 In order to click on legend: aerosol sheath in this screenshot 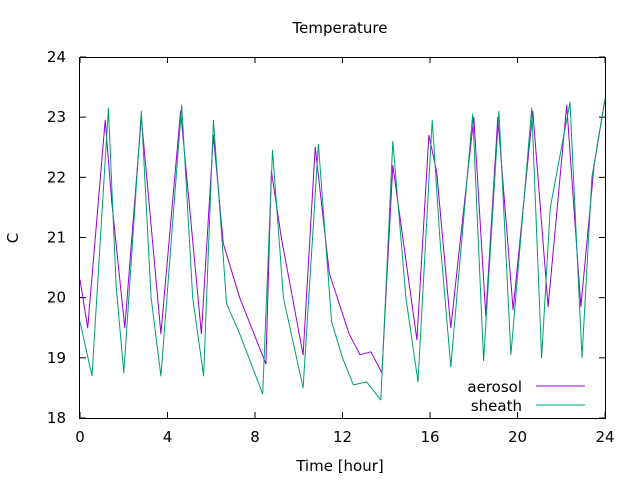, I will do `click(526, 396)`.